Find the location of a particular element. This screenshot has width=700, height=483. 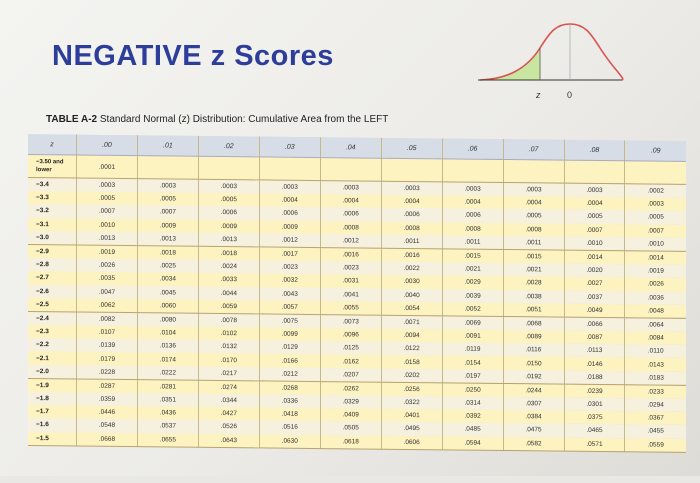

table-cell: .0008 is located at coordinates (351, 227).